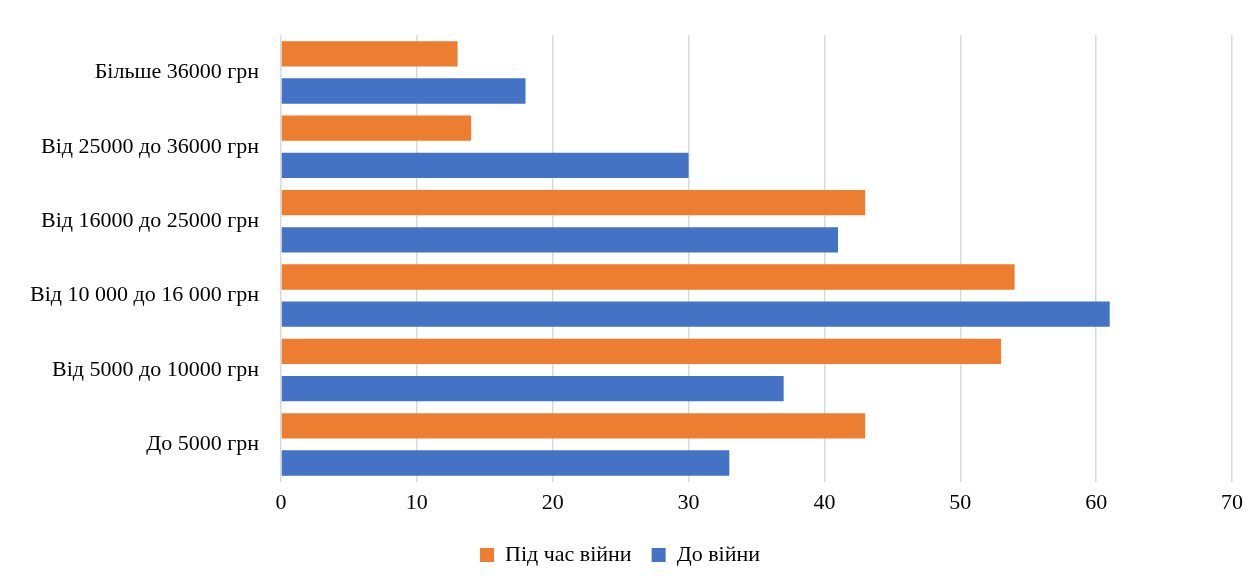 Image resolution: width=1258 pixels, height=580 pixels. Describe the element at coordinates (155, 368) in the screenshot. I see `y-tick-label: Від 5000 до 10000 грн` at that location.